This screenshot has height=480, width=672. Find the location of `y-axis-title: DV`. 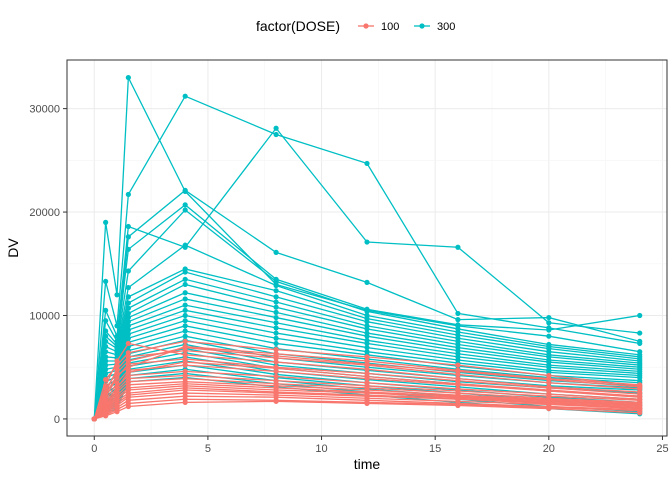

y-axis-title: DV is located at coordinates (13, 248).